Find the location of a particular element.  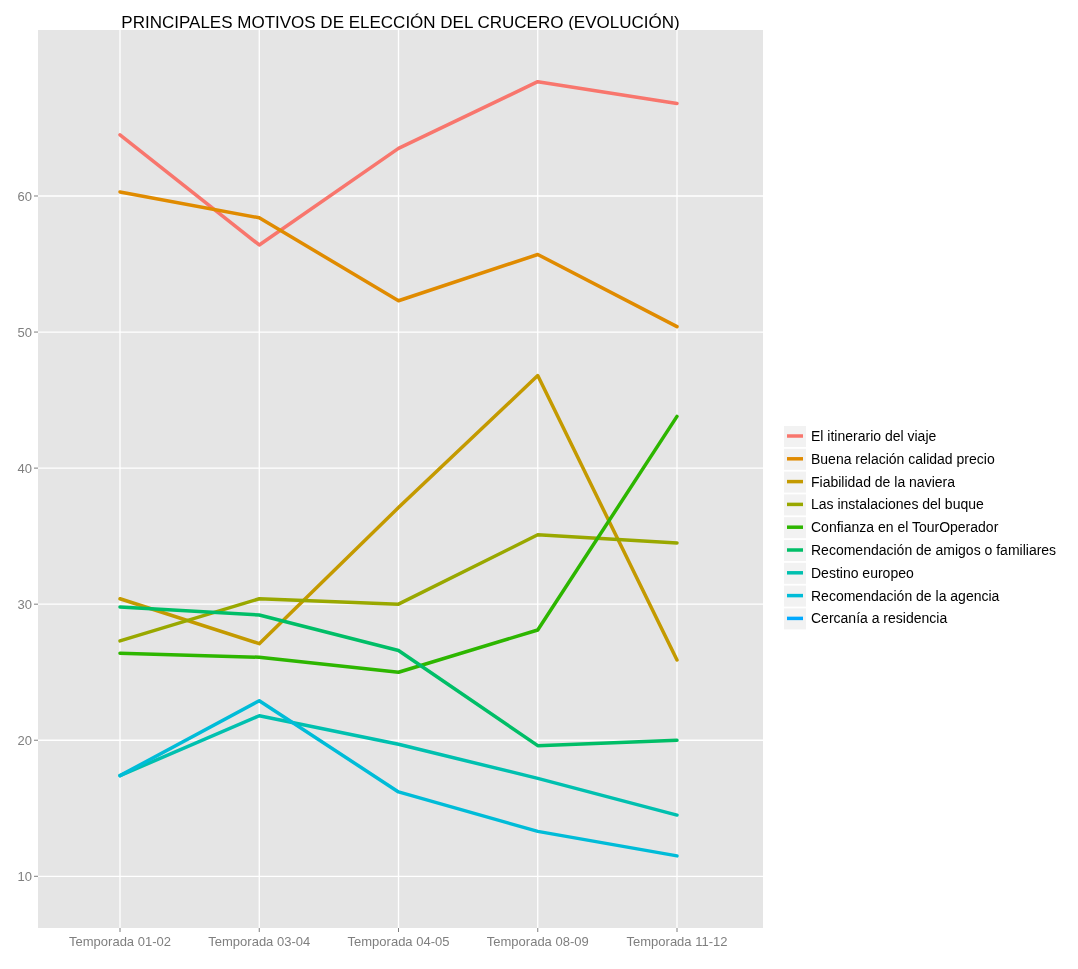

chart-title: PRINCIPALES MOTIVOS DE ELECCIÓN DEL CRUCERO (EVOLUCIÓN) is located at coordinates (400, 22).